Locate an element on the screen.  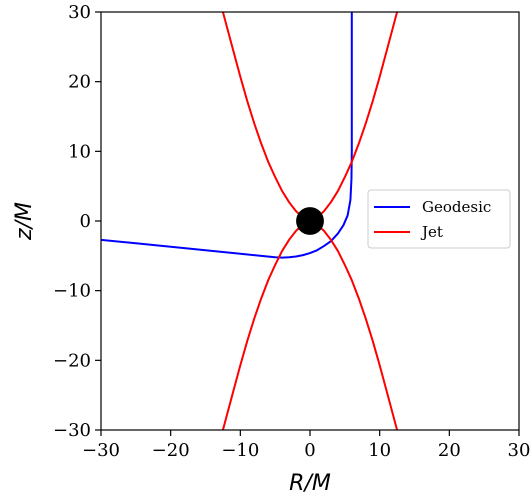
y-tick-label: 30 is located at coordinates (79, 12).